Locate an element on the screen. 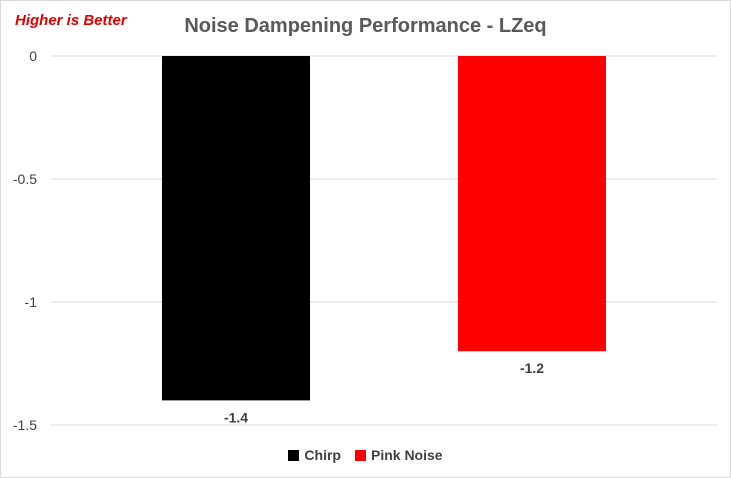 The height and width of the screenshot is (478, 731). data-label: -1.4 is located at coordinates (236, 417).